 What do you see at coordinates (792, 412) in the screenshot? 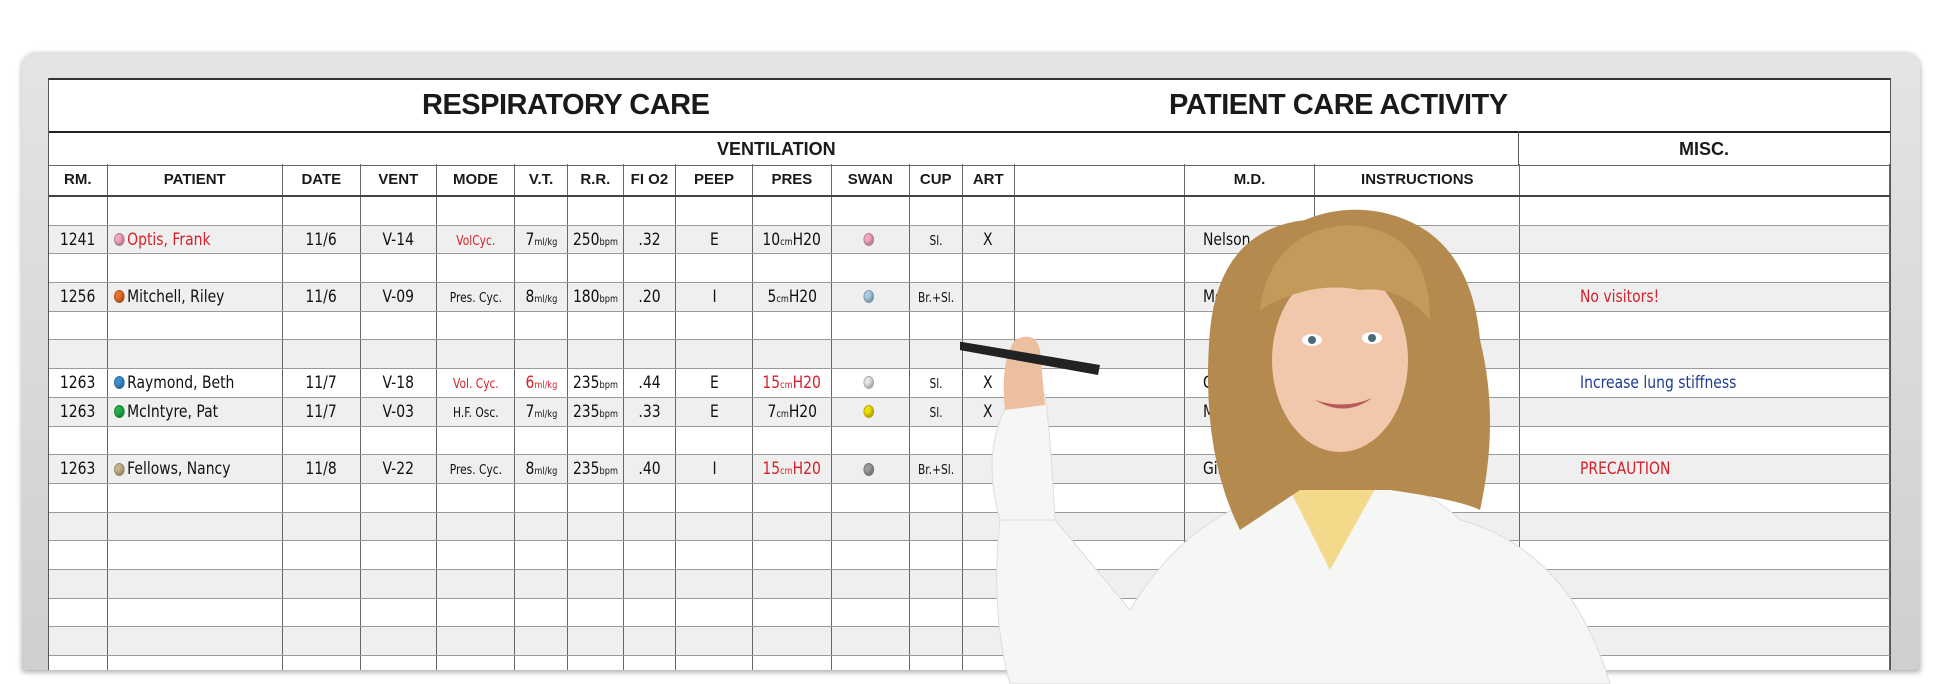
I see `cell-pres: 7cmH20` at bounding box center [792, 412].